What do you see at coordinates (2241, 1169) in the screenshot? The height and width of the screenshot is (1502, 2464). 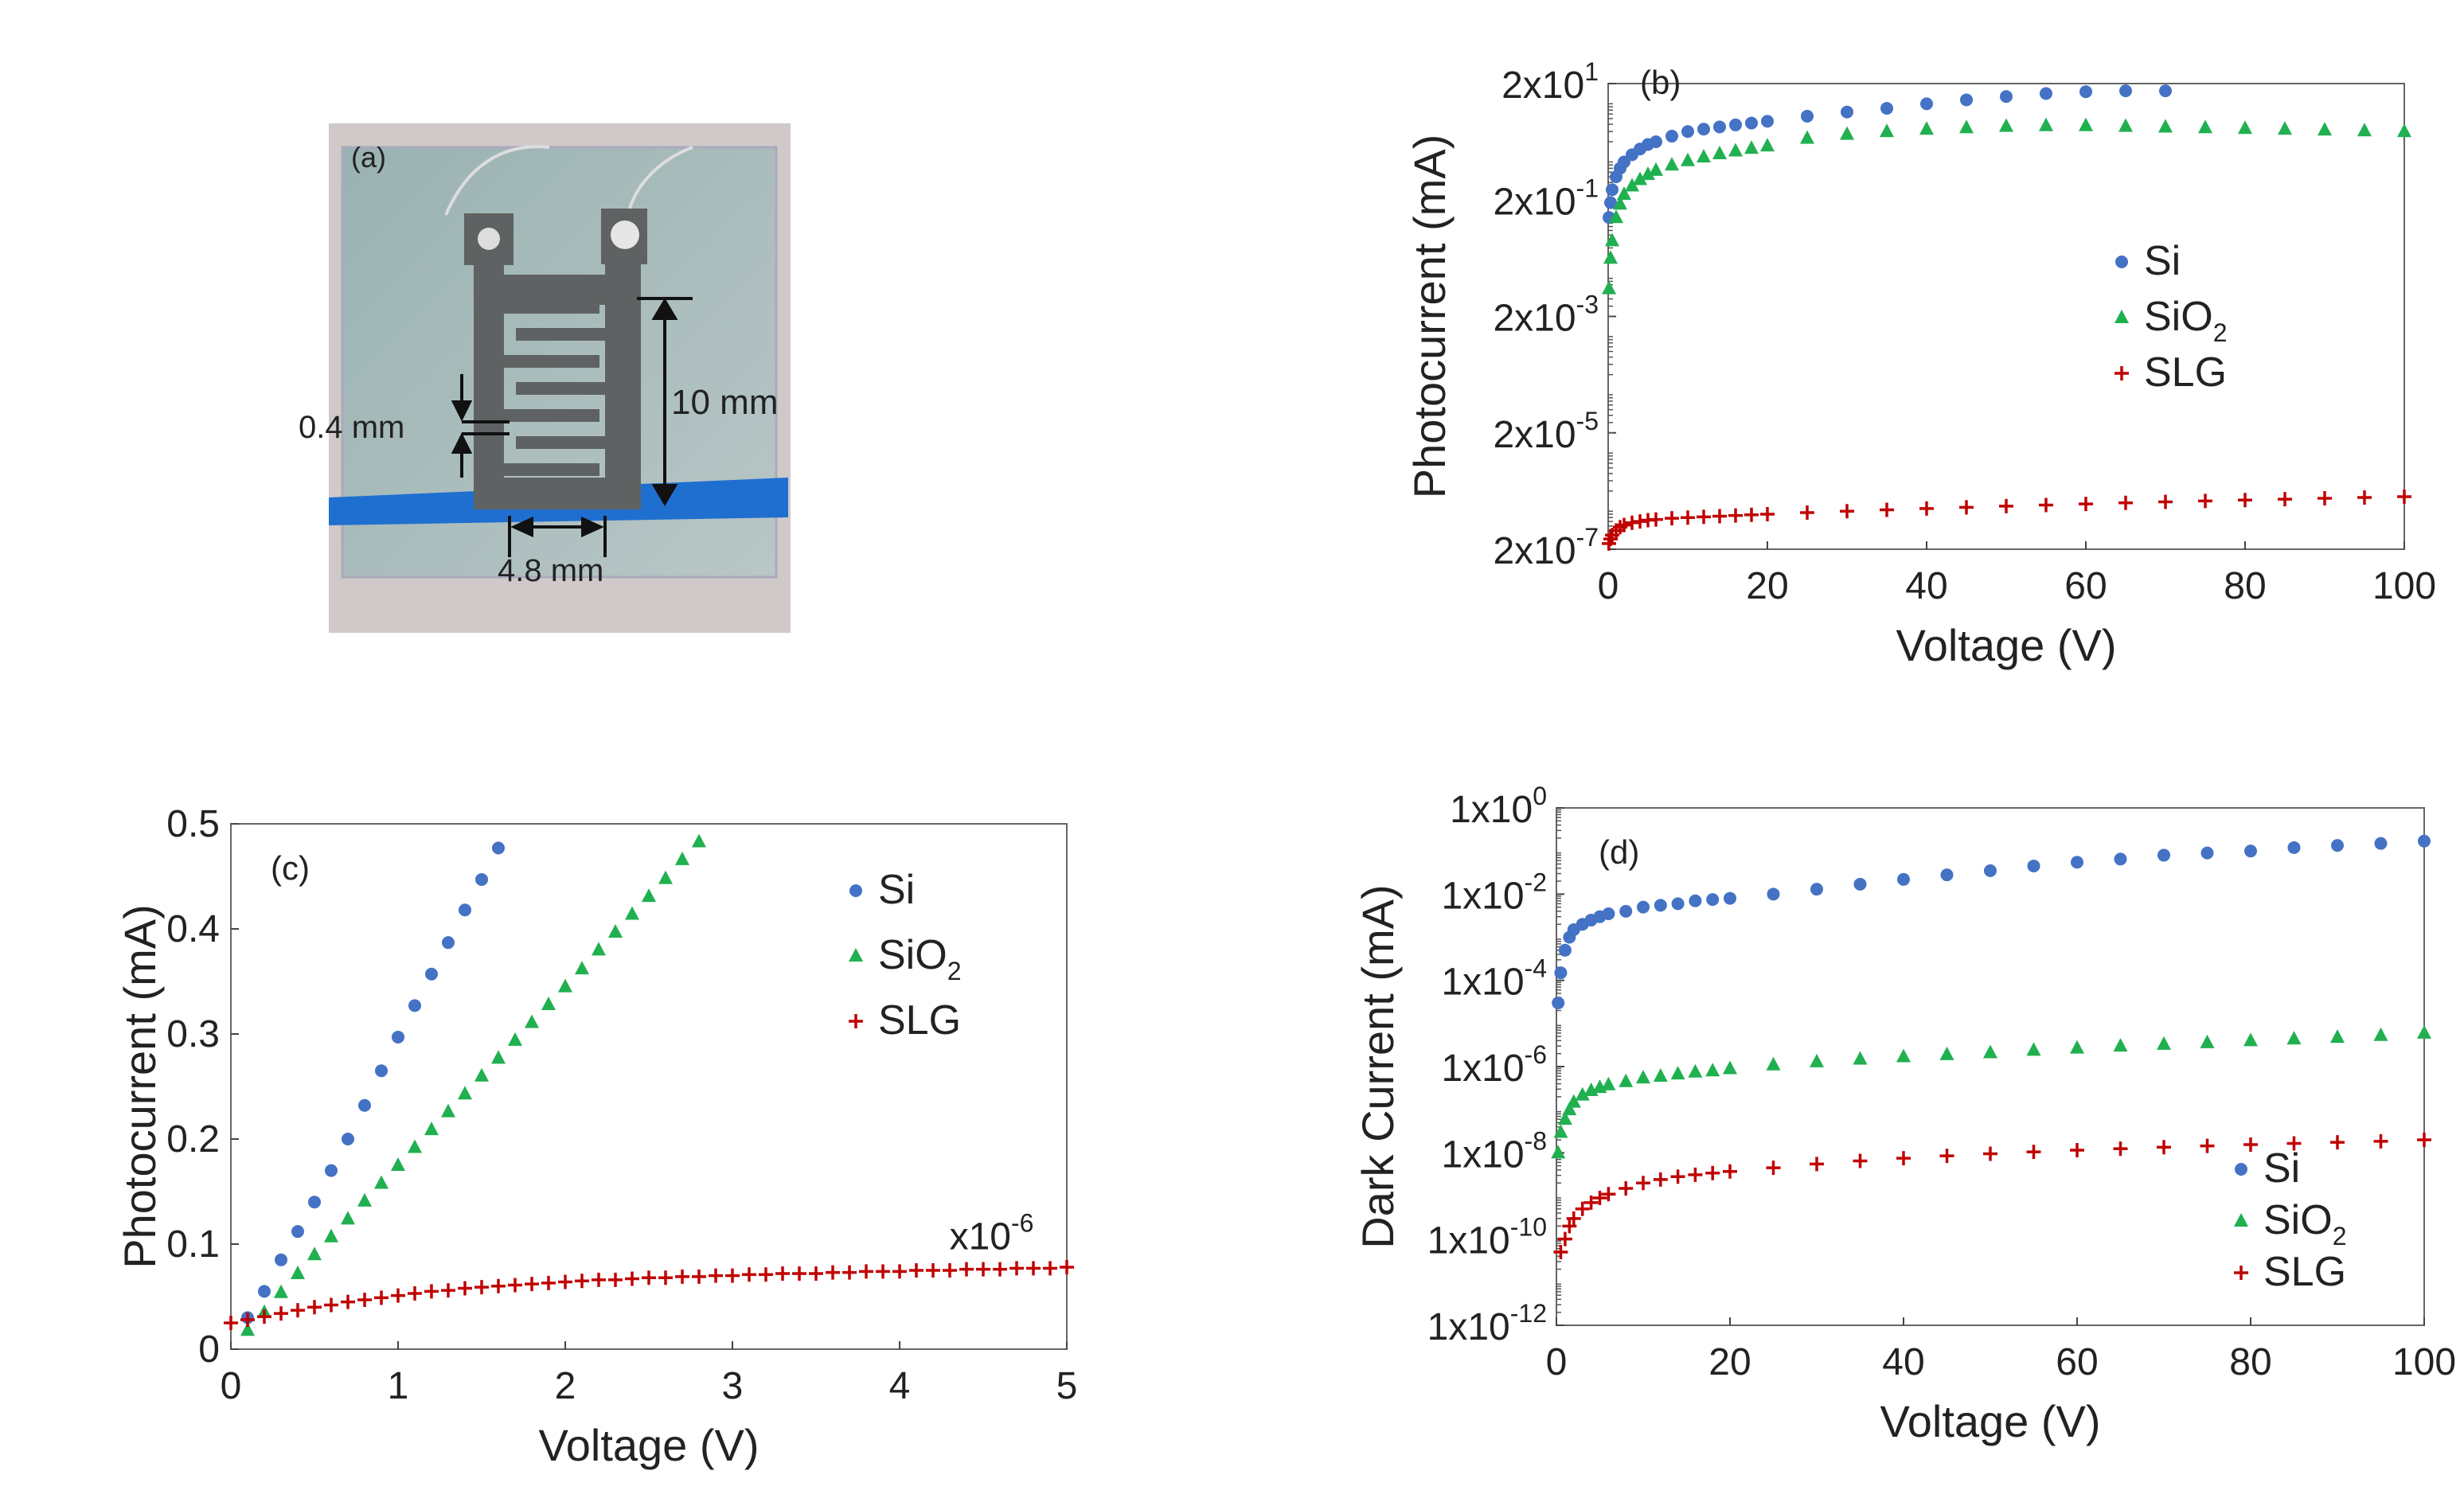 I see `legend-marker-si` at bounding box center [2241, 1169].